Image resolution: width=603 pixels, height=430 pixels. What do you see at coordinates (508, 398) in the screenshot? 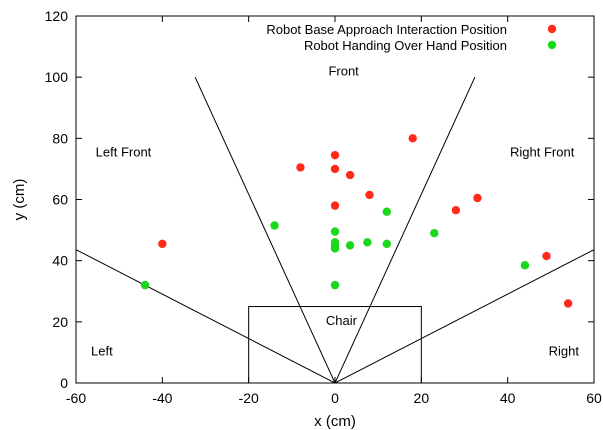
I see `x-tick-label: 40` at bounding box center [508, 398].